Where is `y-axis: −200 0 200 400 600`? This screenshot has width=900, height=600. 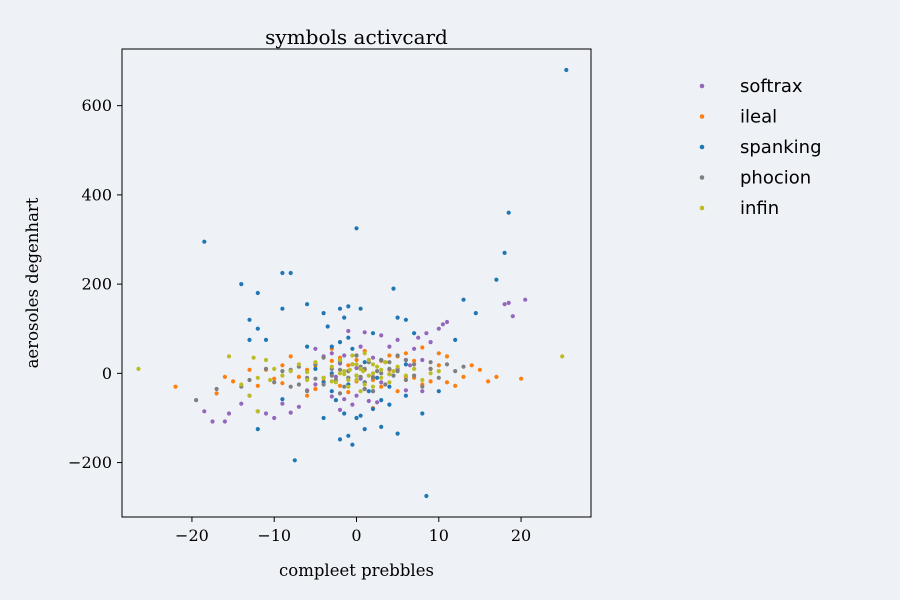
y-axis: −200 0 200 400 600 is located at coordinates (95, 284).